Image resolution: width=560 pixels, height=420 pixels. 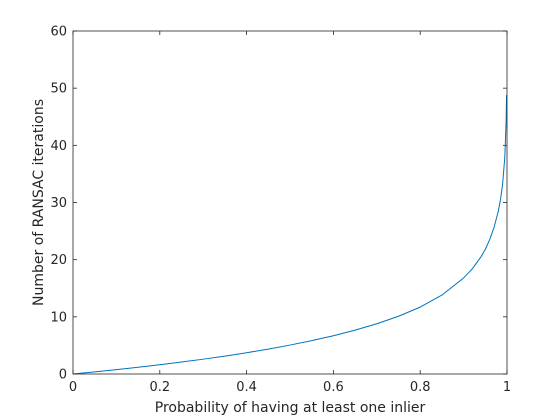 I want to click on y-tick-label: 60, so click(x=58, y=32).